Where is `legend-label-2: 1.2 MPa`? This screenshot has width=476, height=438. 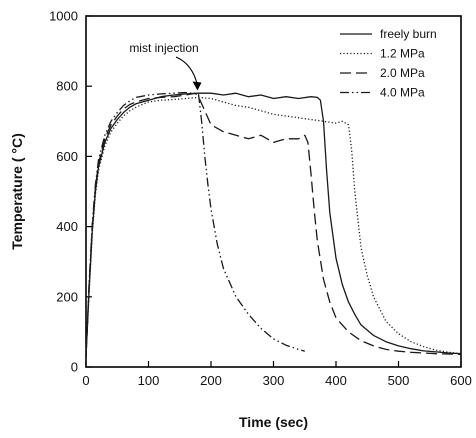 legend-label-2: 1.2 MPa is located at coordinates (402, 54).